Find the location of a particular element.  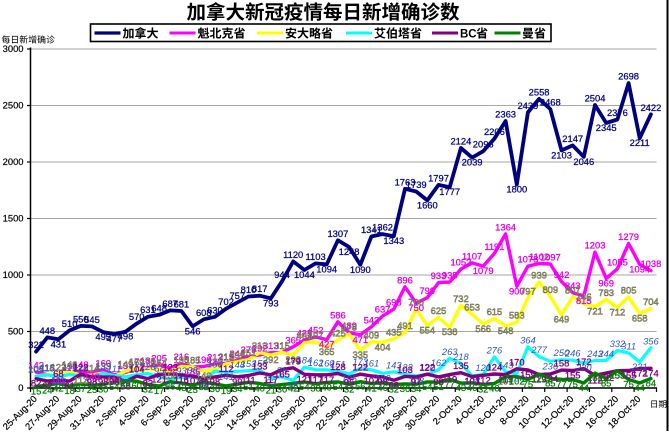

svg-text: 2345 is located at coordinates (606, 127).